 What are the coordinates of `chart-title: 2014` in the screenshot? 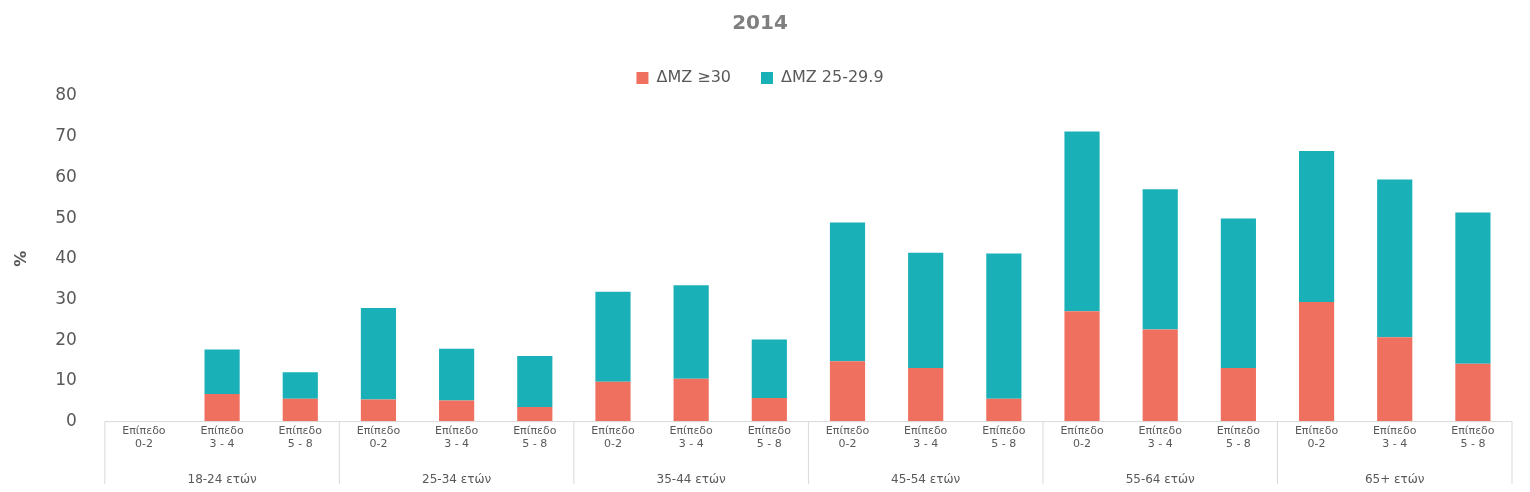 It's located at (760, 22).